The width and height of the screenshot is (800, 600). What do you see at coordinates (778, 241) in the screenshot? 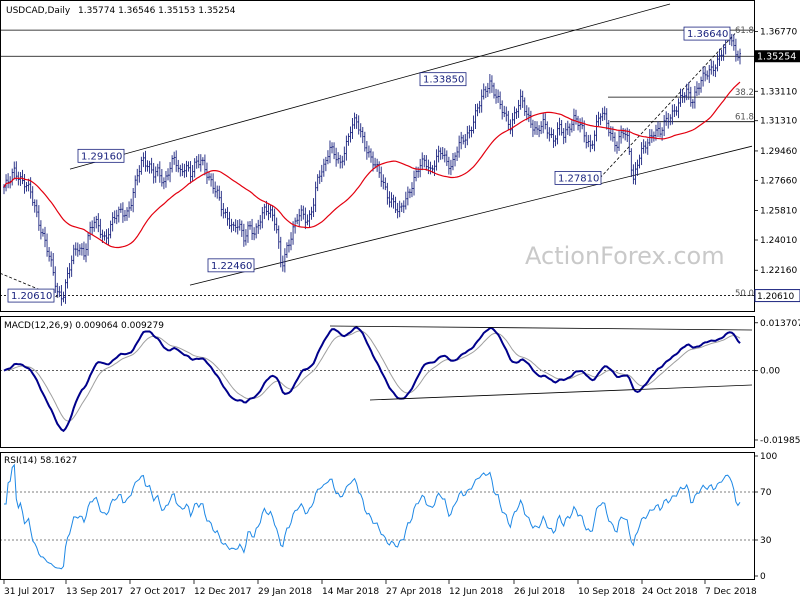
I see `y-tick-label: 1.24010` at bounding box center [778, 241].